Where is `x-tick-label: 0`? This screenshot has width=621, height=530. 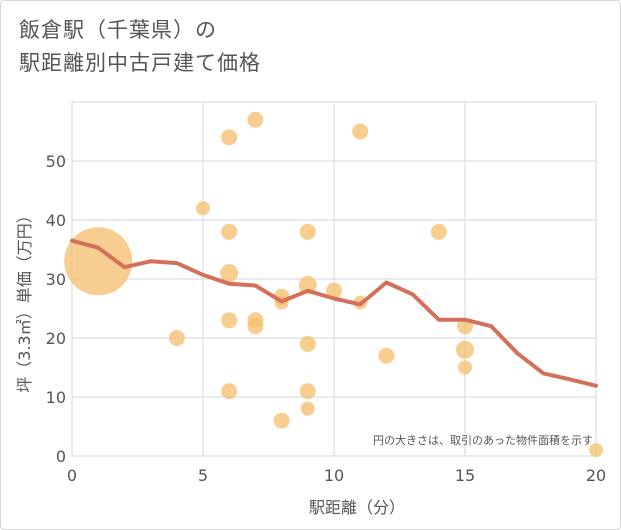
x-tick-label: 0 is located at coordinates (72, 475).